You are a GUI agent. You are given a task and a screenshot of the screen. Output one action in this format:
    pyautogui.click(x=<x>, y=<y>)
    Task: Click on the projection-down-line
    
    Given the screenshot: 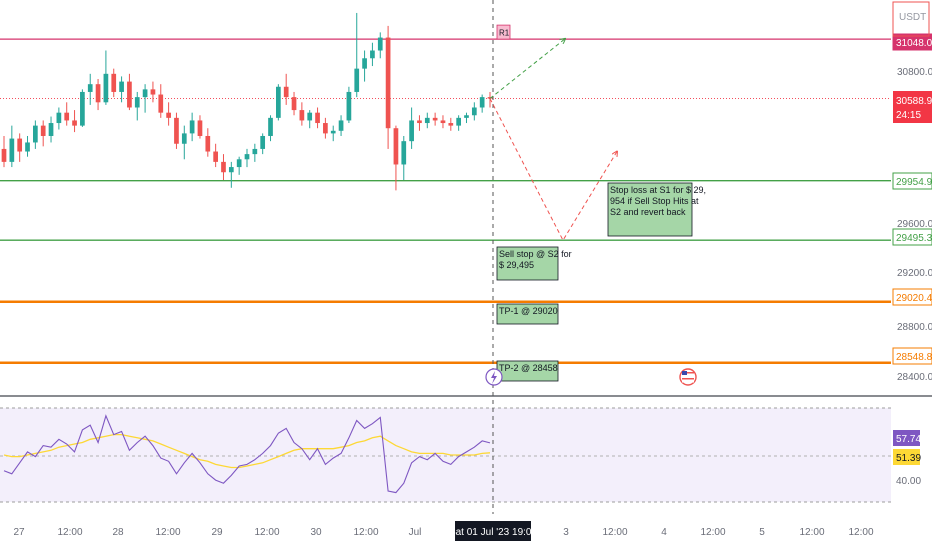 What is the action you would take?
    pyautogui.click(x=553, y=170)
    